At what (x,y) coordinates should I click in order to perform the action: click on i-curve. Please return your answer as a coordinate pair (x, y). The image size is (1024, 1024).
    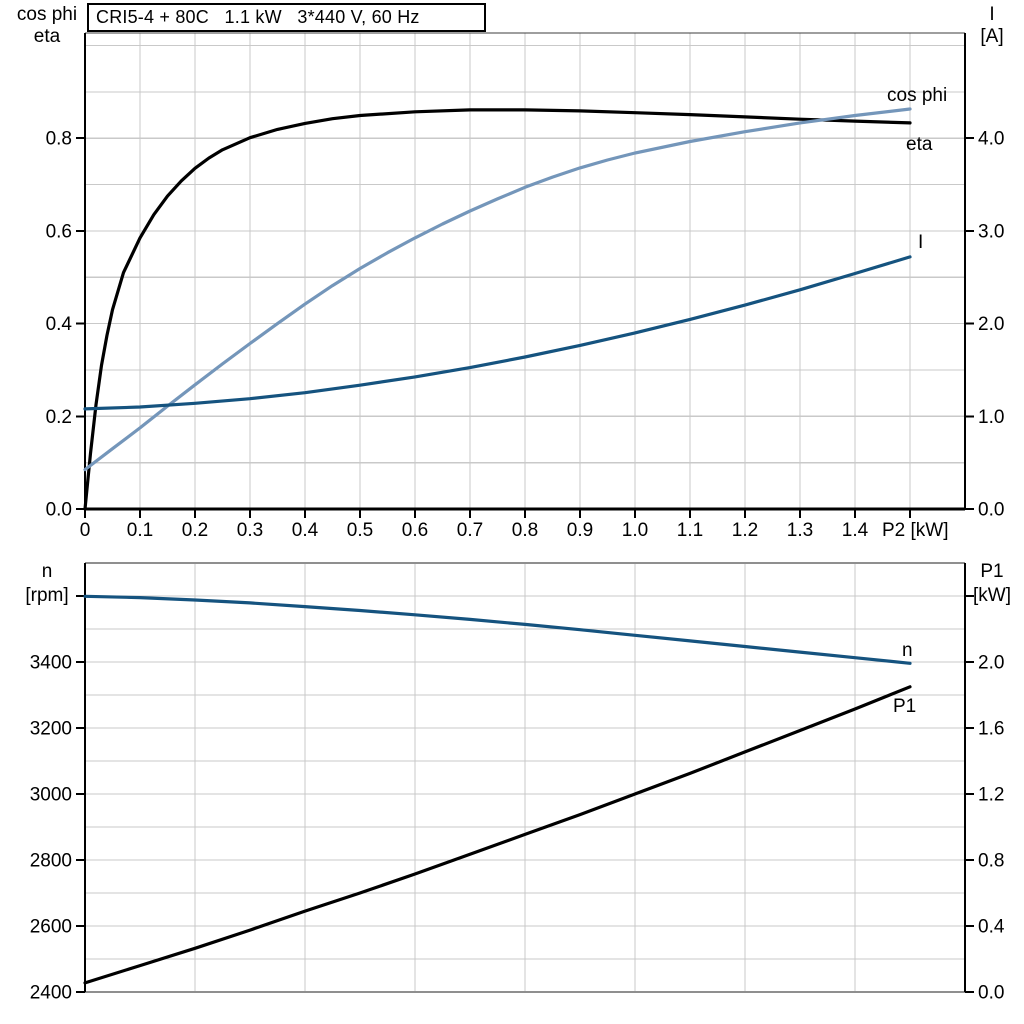
    Looking at the image, I should click on (497, 333).